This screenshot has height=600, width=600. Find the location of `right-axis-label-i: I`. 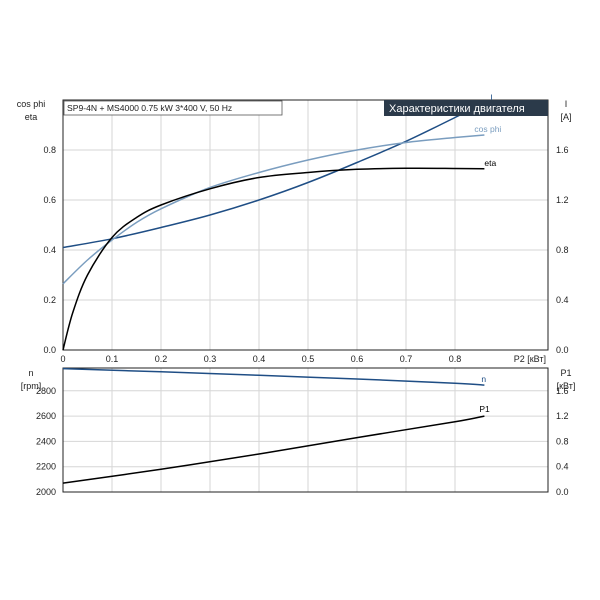

right-axis-label-i: I is located at coordinates (566, 104).